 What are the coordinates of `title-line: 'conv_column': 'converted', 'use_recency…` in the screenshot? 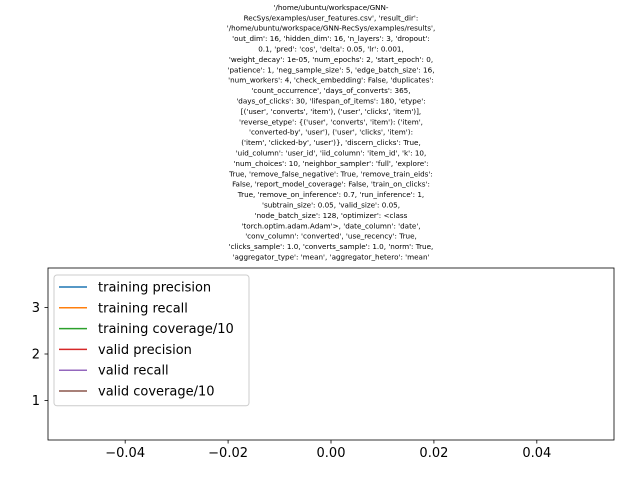 It's located at (331, 236).